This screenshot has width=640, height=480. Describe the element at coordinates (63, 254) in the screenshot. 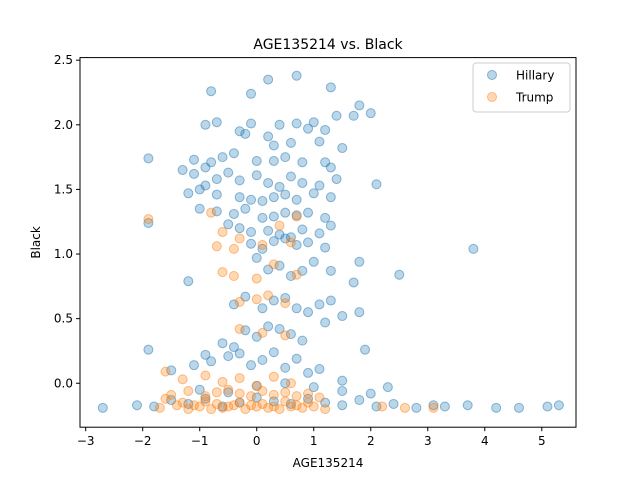

I see `y-tick-label: 1.0` at that location.